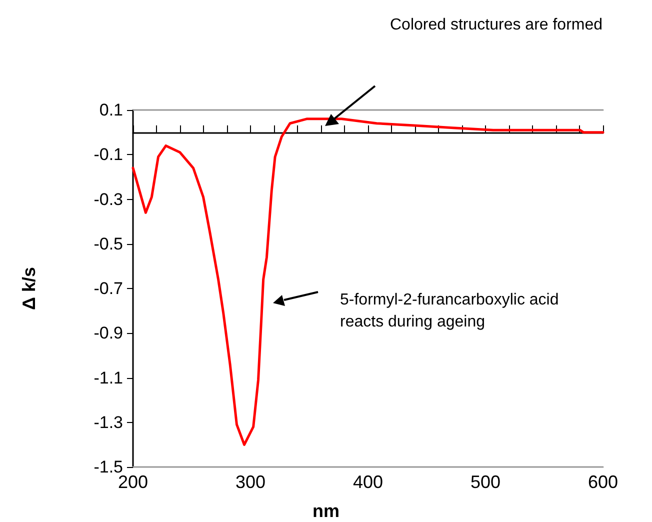  Describe the element at coordinates (603, 482) in the screenshot. I see `x-tick-label: 600` at that location.